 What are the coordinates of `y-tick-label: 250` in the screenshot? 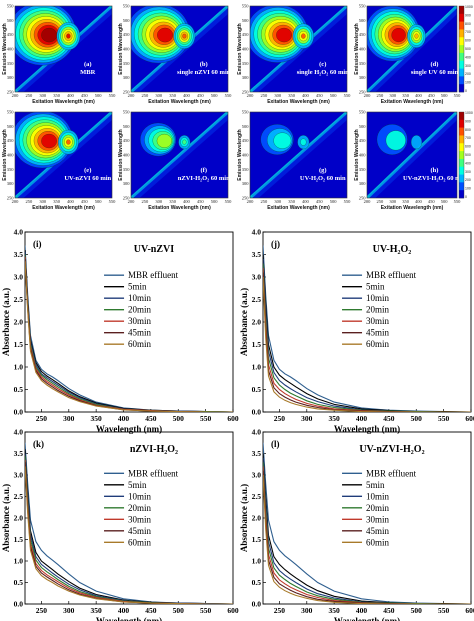 It's located at (363, 92).